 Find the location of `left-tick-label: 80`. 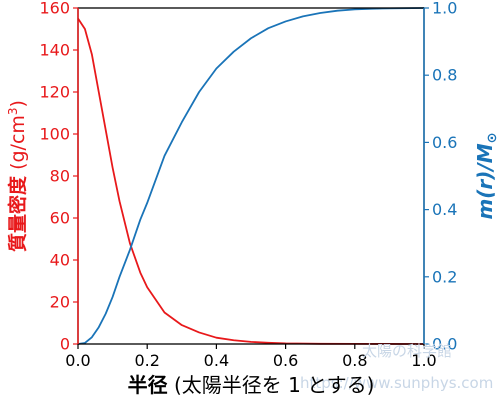

left-tick-label: 80 is located at coordinates (60, 176).